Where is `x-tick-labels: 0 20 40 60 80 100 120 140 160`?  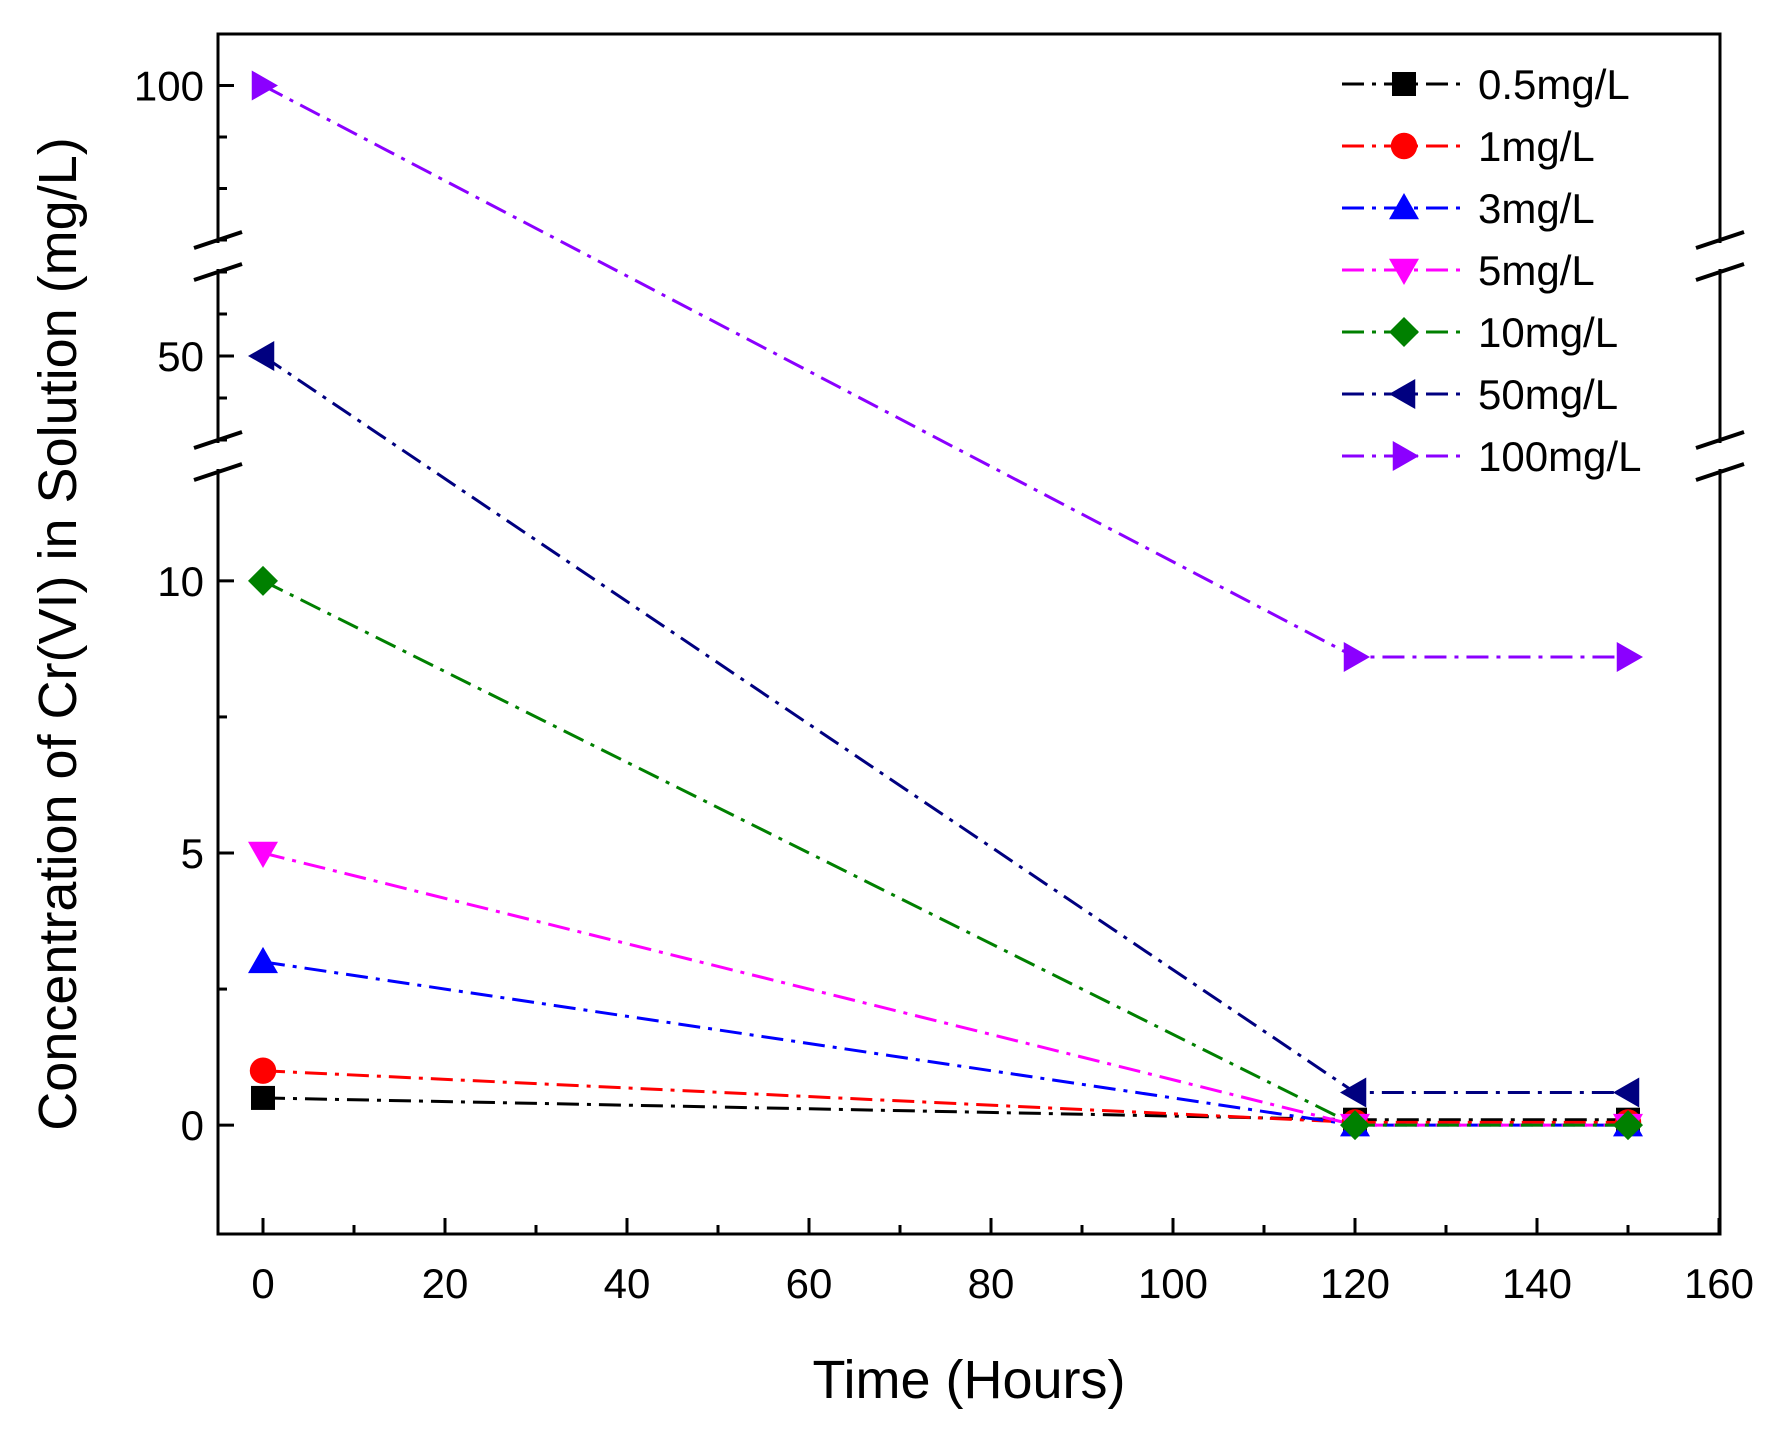 x-tick-labels: 0 20 40 60 80 100 120 140 160 is located at coordinates (1002, 1283).